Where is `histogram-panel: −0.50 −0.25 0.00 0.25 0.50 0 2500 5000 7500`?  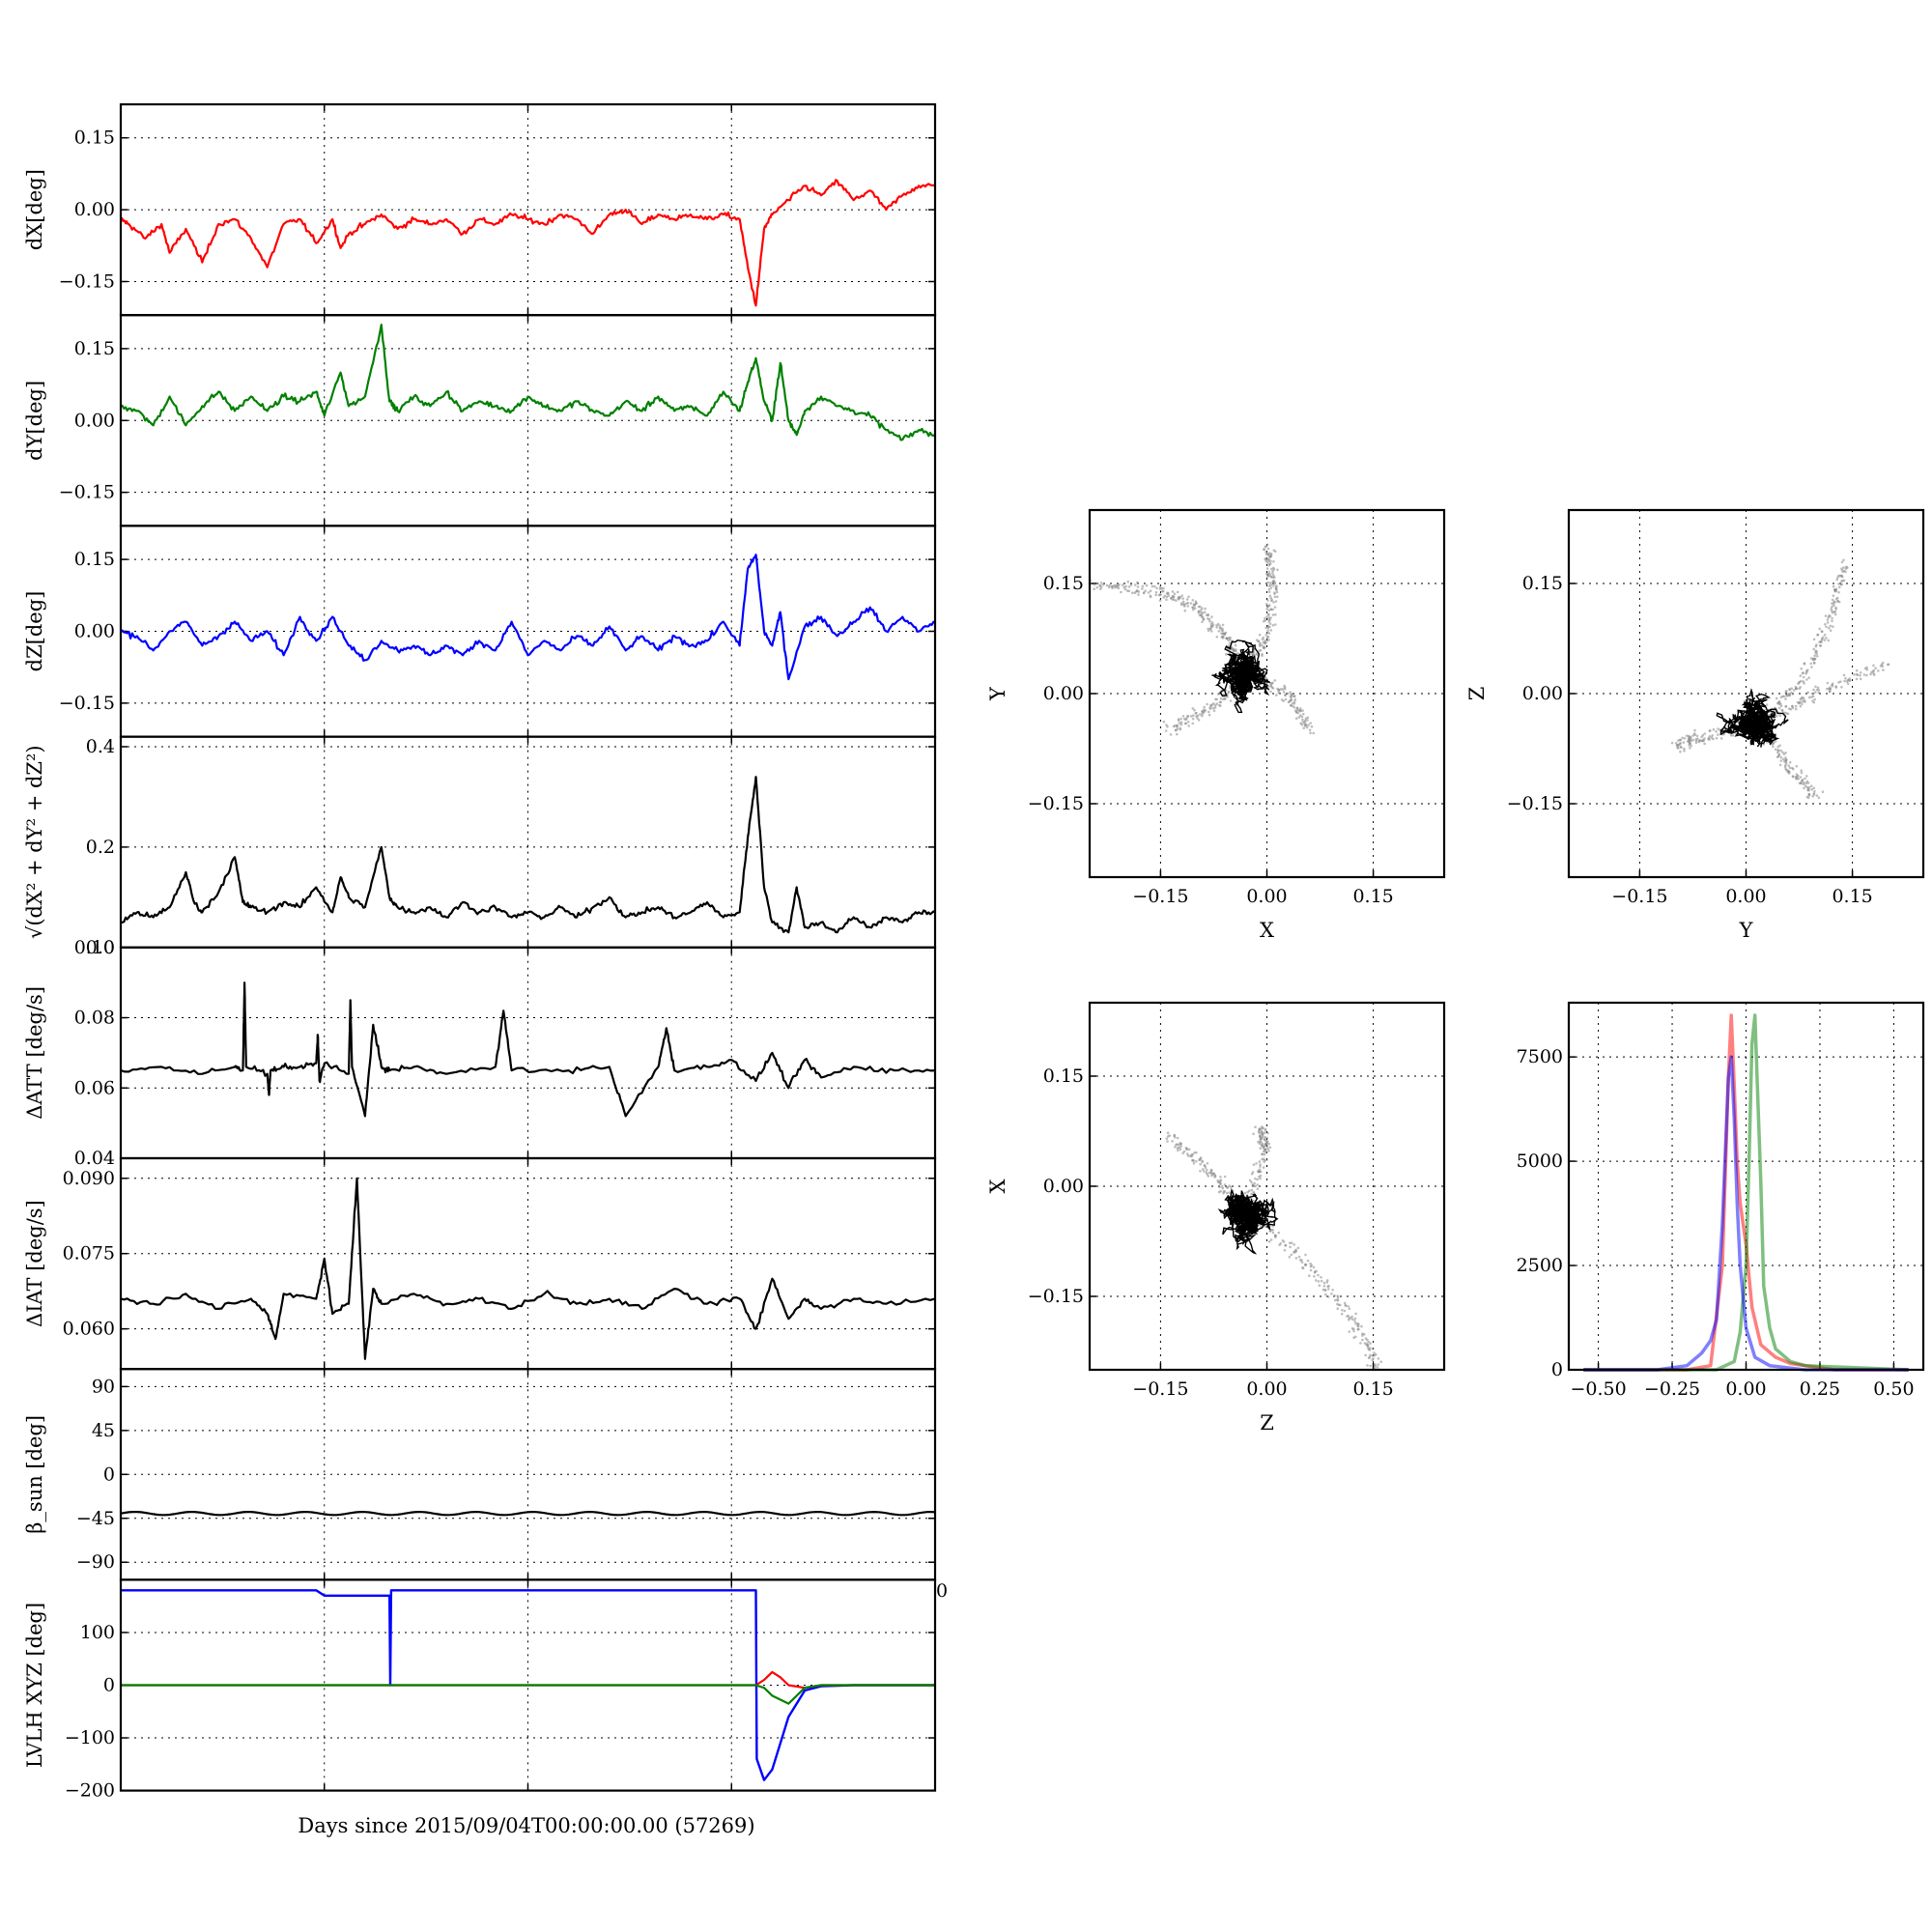
histogram-panel: −0.50 −0.25 0.00 0.25 0.50 0 2500 5000 7500 is located at coordinates (1721, 1200).